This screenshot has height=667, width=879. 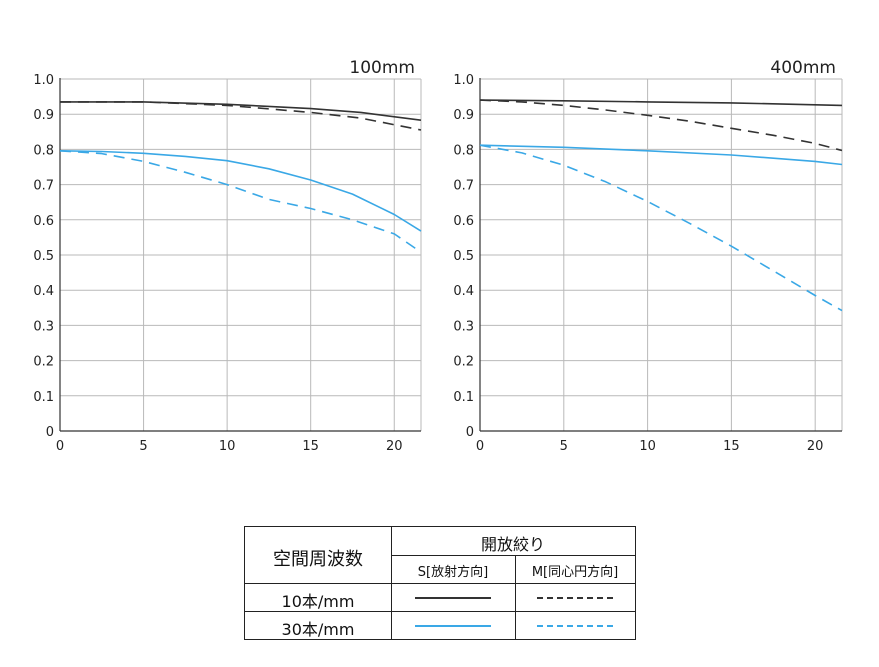 I want to click on legend-sample-30-meridional, so click(x=575, y=626).